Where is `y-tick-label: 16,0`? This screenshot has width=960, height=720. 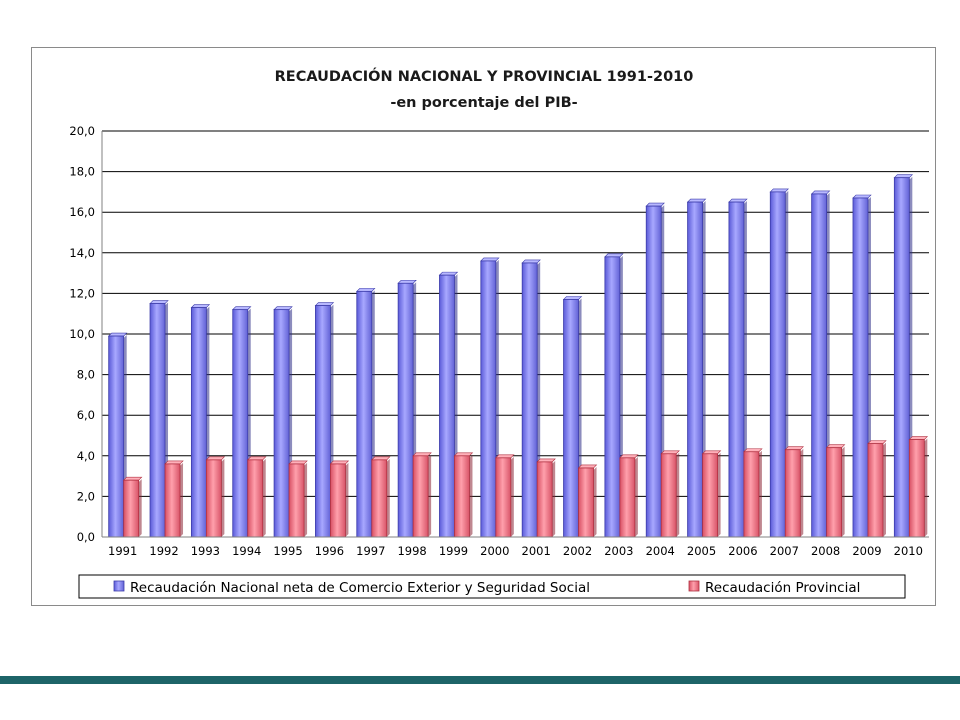
y-tick-label: 16,0 is located at coordinates (82, 212).